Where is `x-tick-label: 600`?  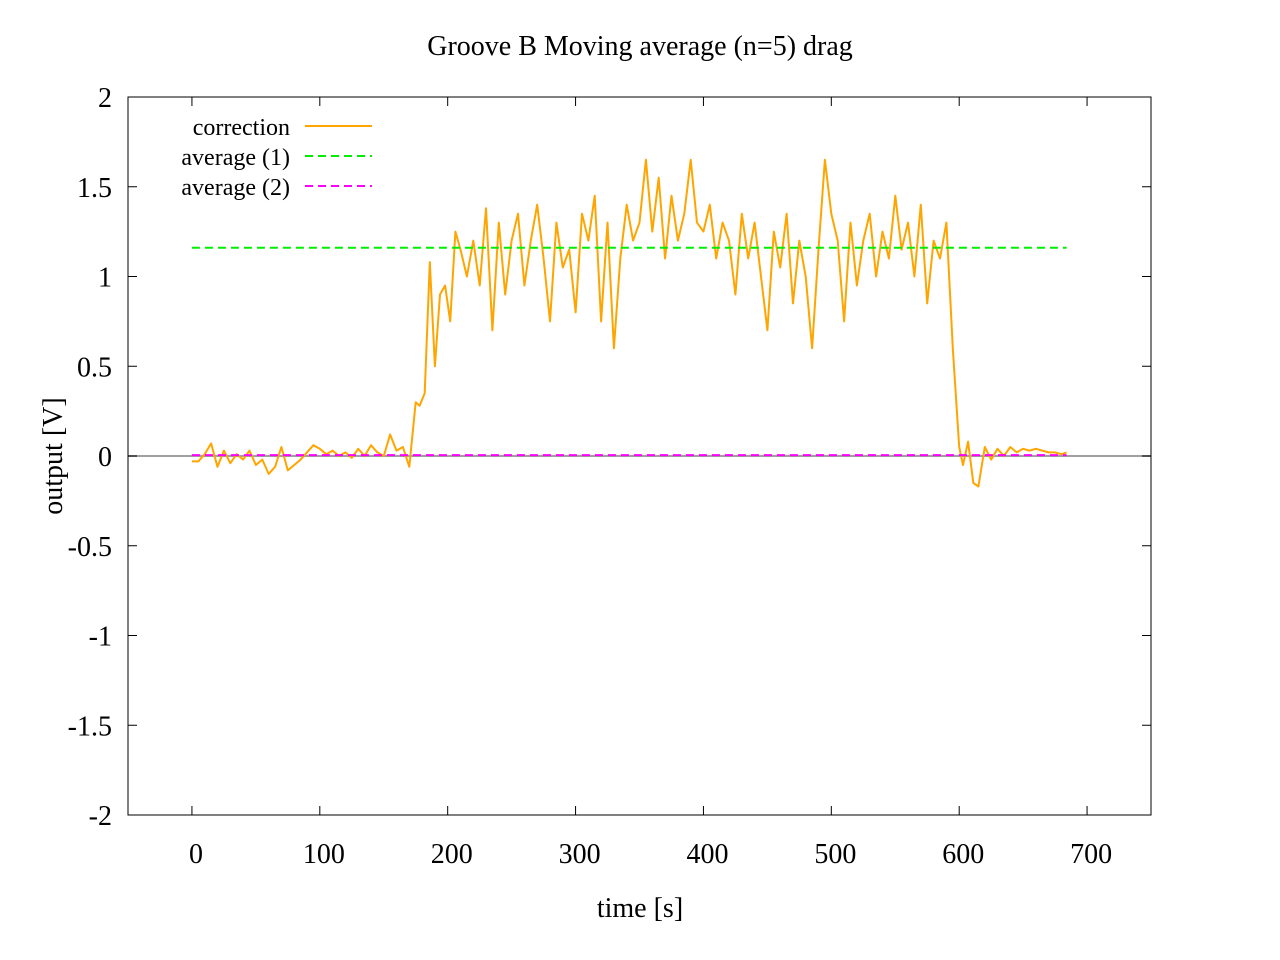
x-tick-label: 600 is located at coordinates (963, 854).